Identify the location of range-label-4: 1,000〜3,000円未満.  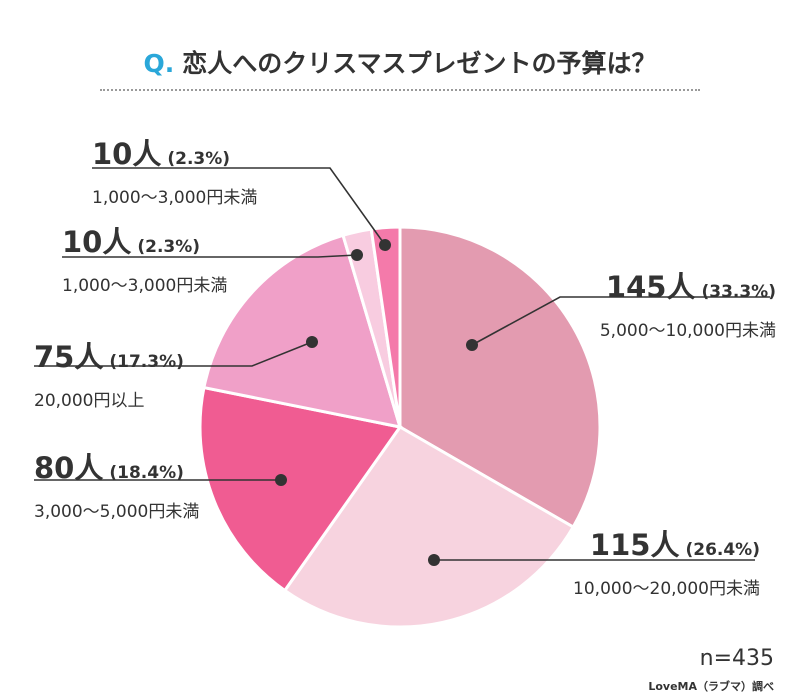
(145, 286).